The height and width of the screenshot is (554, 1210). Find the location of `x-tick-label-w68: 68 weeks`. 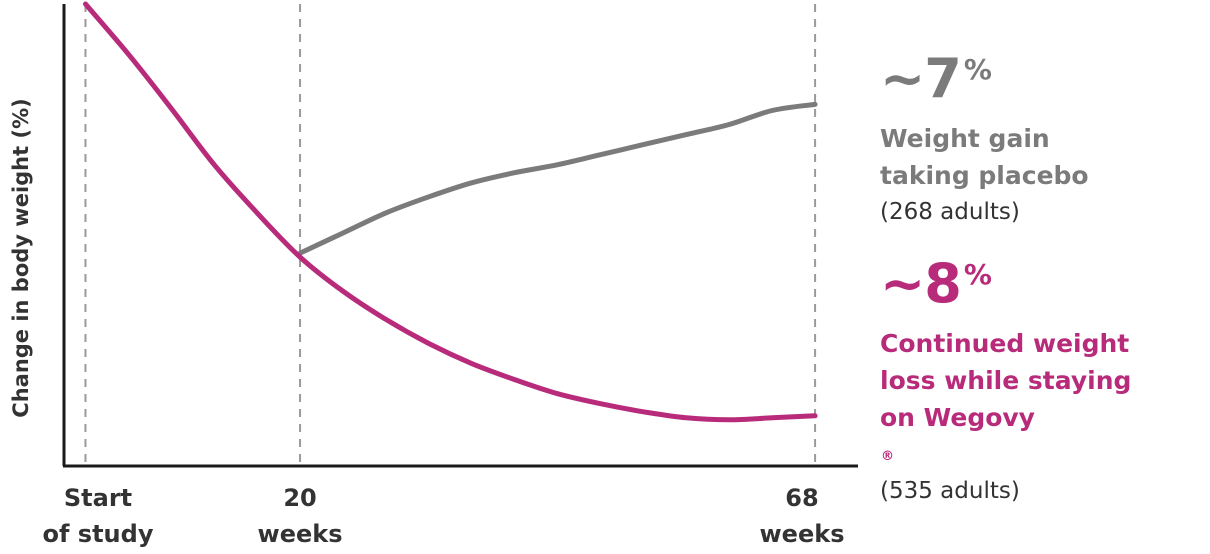

x-tick-label-w68: 68 weeks is located at coordinates (802, 516).